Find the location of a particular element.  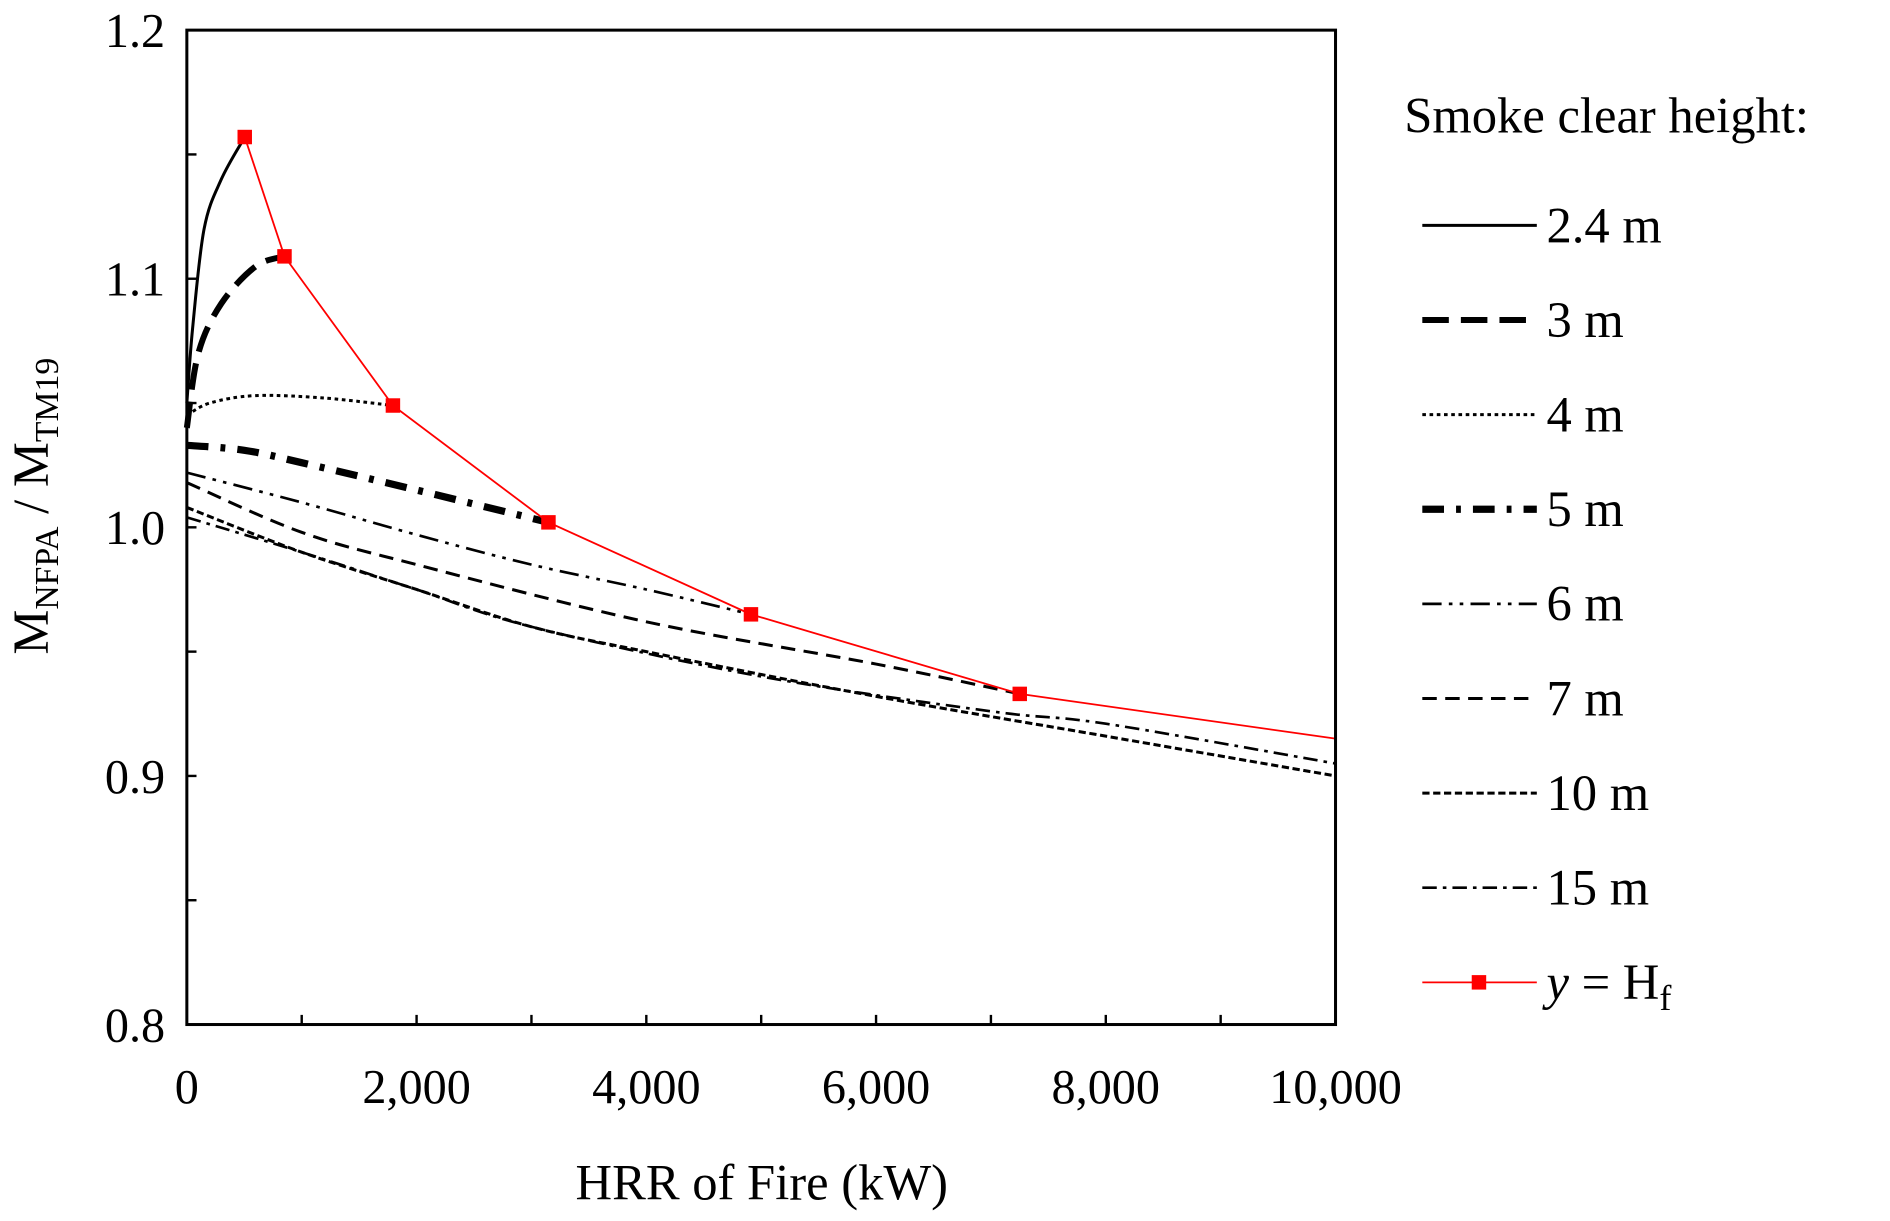

legend-label: 2.4 m is located at coordinates (1603, 225).